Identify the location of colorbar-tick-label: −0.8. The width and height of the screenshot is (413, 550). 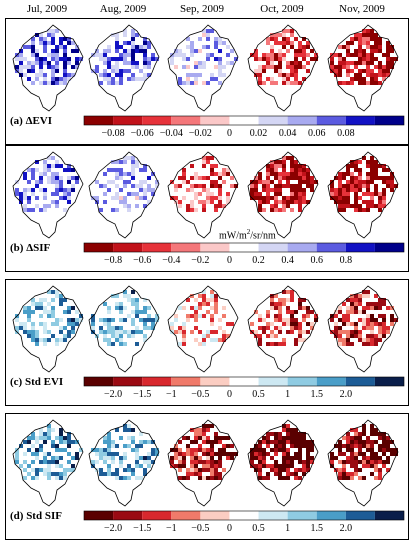
(113, 260).